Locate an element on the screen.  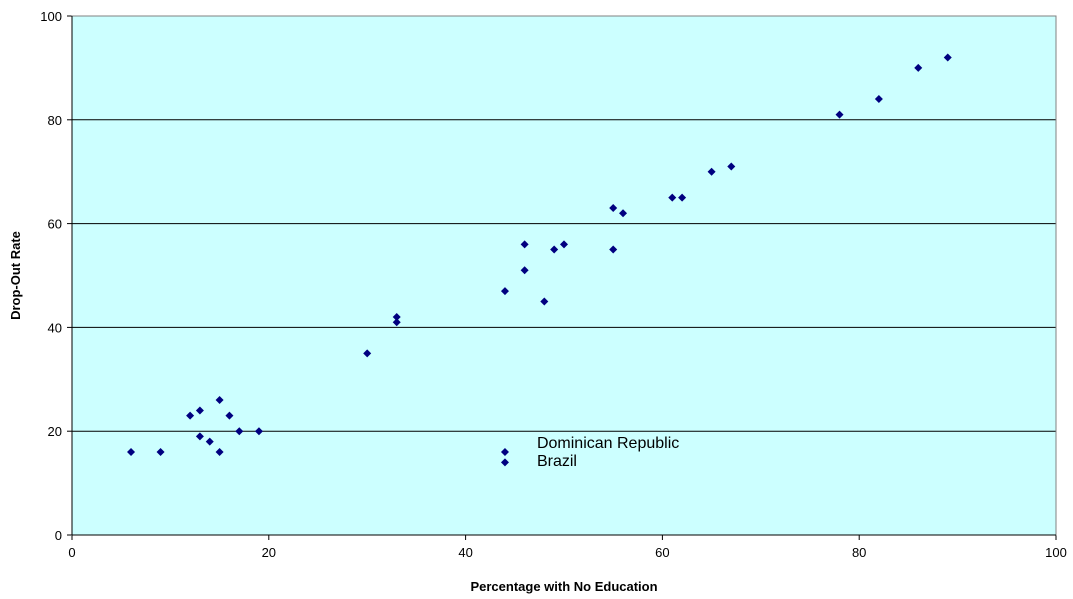
x-tick-label: 0 is located at coordinates (71, 552).